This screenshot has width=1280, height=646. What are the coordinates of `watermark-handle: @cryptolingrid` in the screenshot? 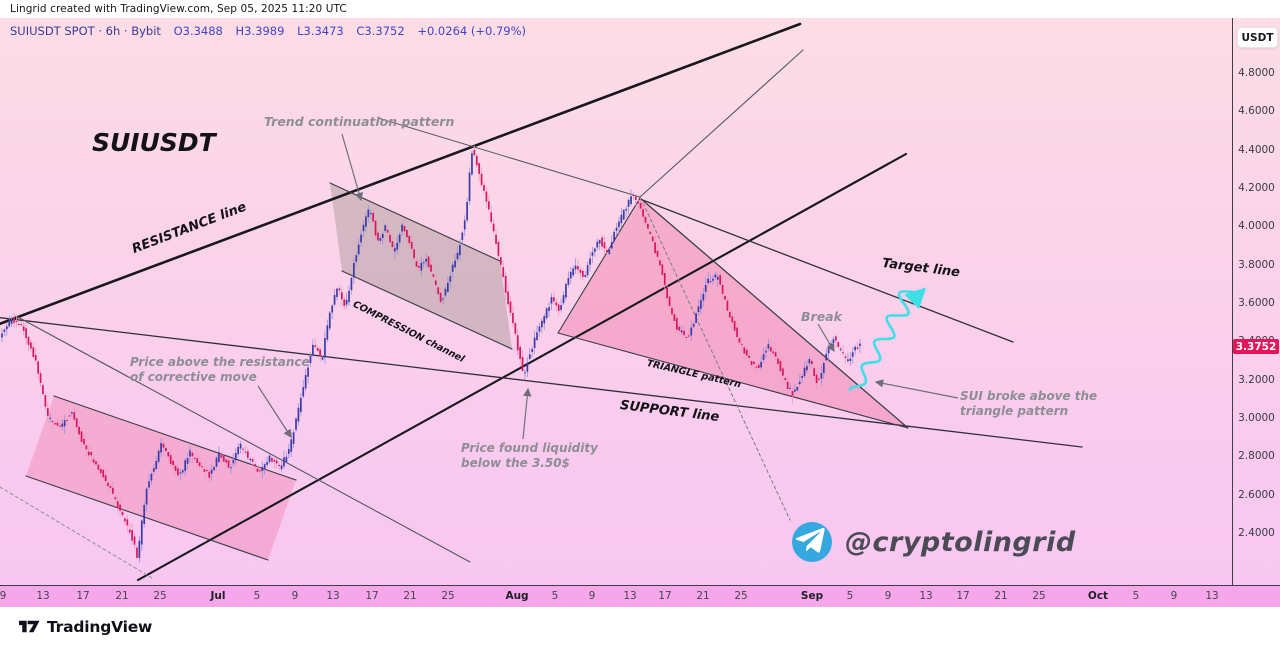 It's located at (960, 542).